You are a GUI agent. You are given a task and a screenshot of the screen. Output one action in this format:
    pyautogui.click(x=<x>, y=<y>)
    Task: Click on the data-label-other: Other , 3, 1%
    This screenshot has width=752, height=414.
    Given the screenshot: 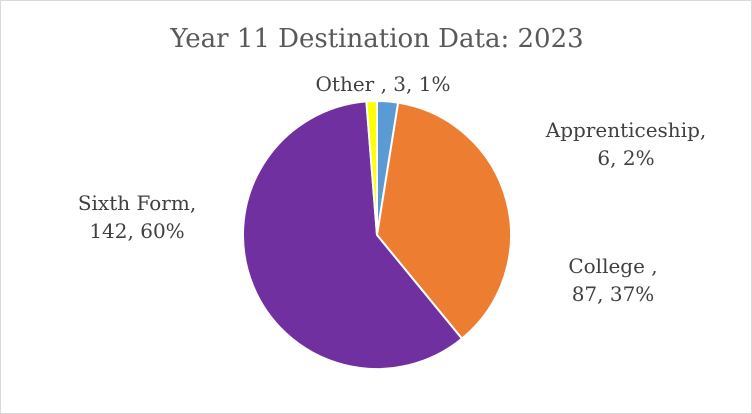 What is the action you would take?
    pyautogui.click(x=383, y=84)
    